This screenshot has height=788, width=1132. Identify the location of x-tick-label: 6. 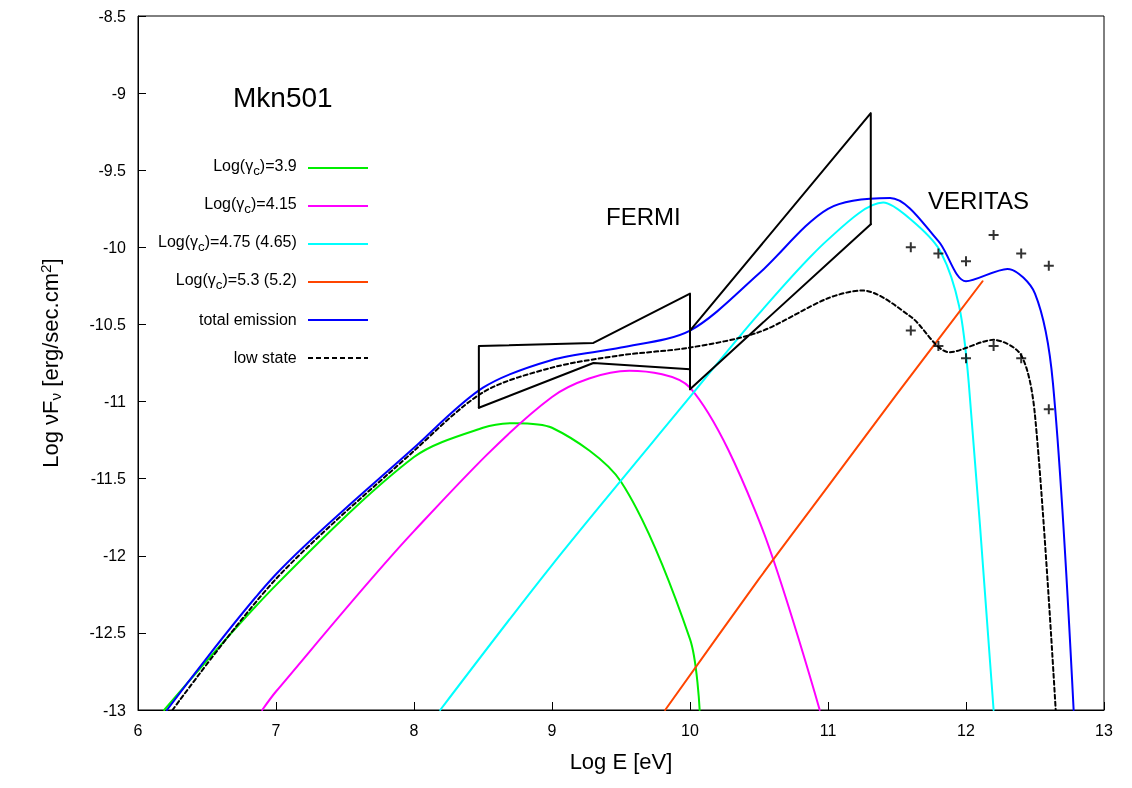
(138, 730).